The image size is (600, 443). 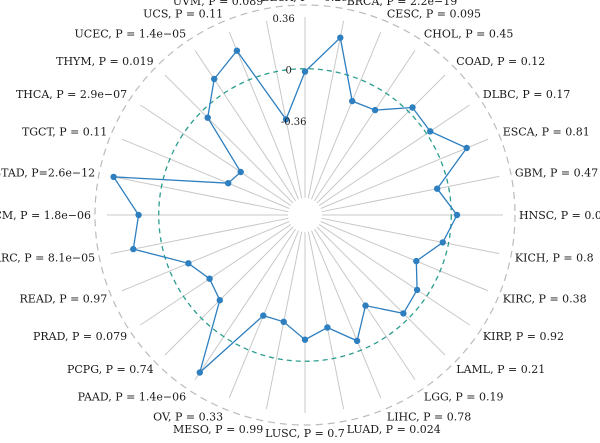 I want to click on point-dlbc, so click(x=430, y=131).